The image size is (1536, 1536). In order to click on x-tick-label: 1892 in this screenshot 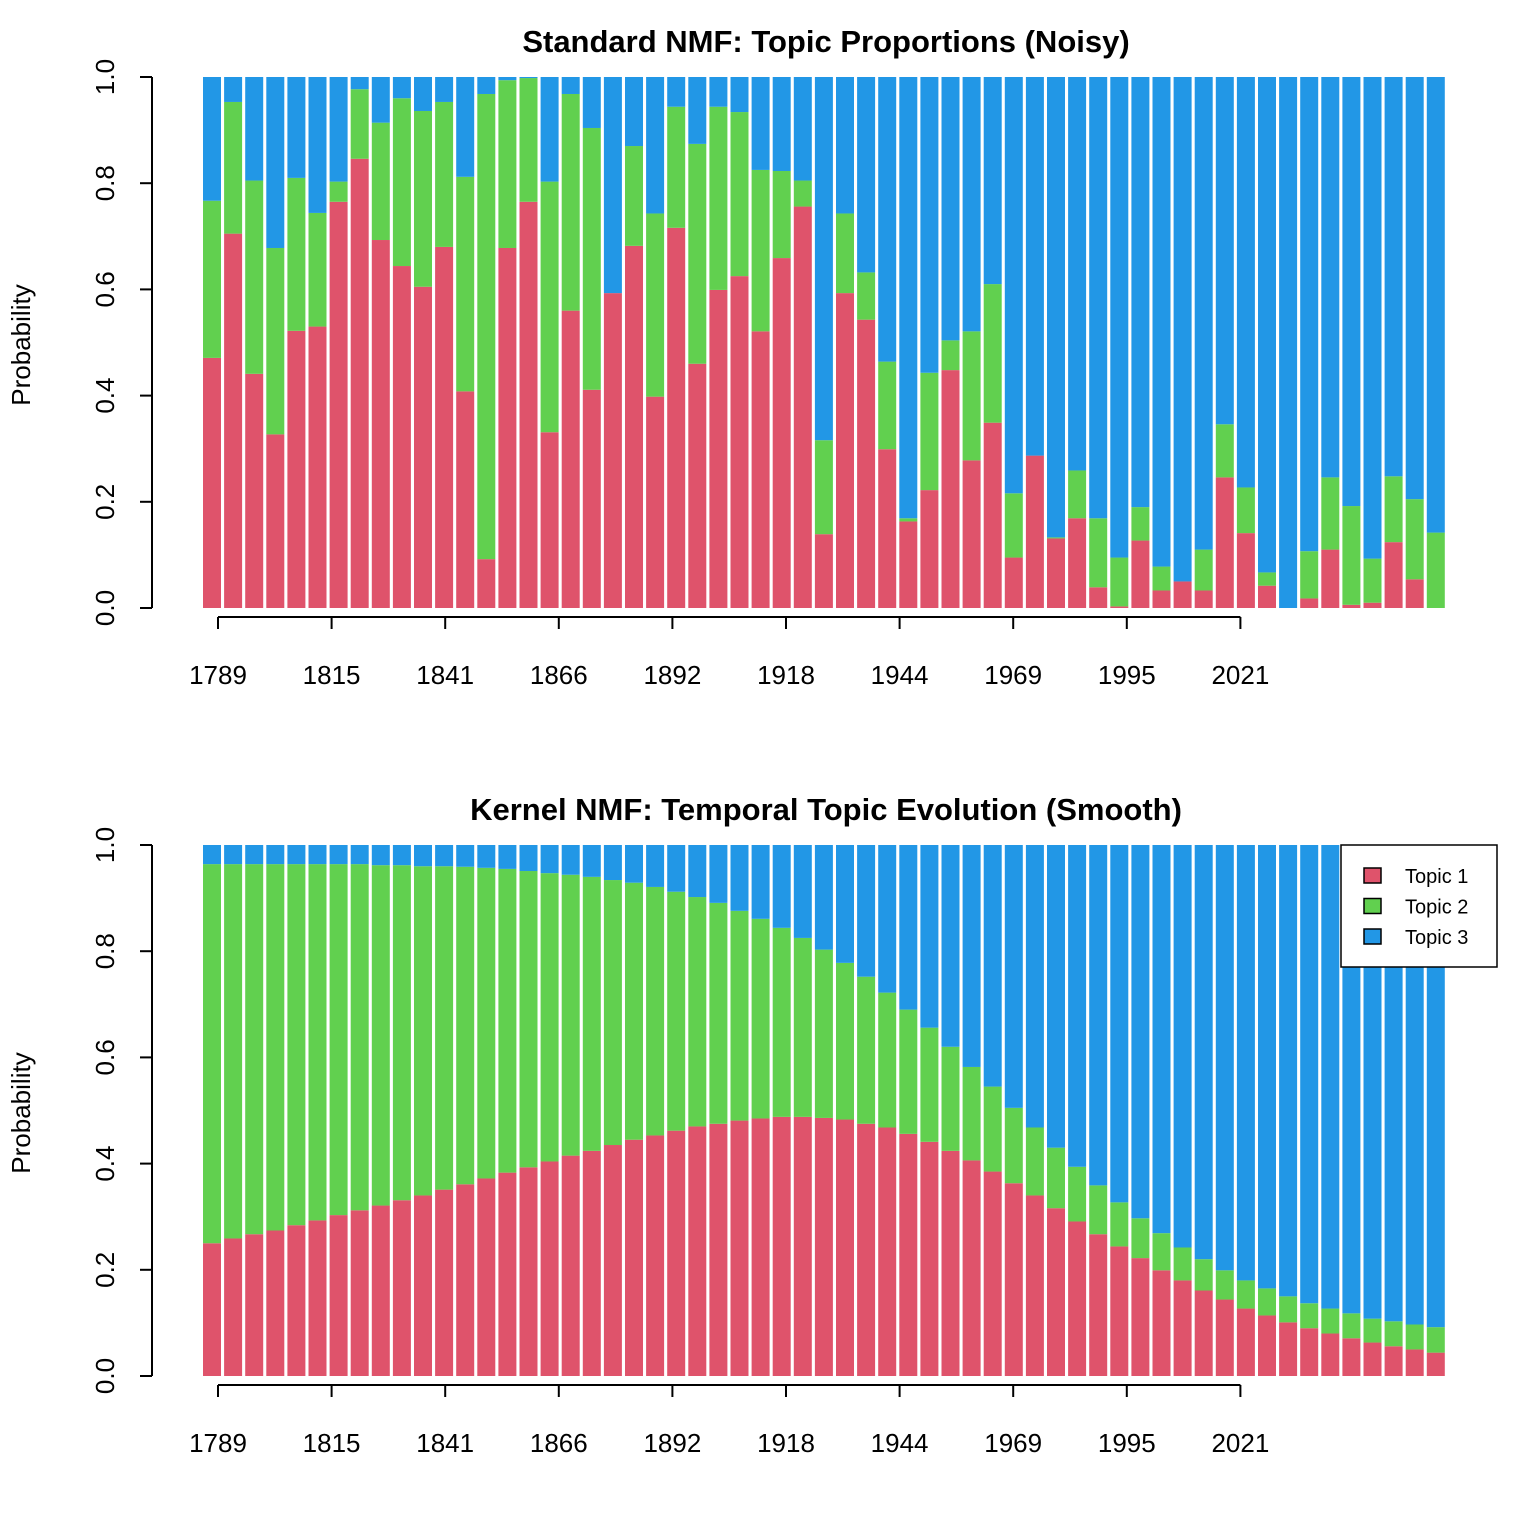, I will do `click(672, 675)`.